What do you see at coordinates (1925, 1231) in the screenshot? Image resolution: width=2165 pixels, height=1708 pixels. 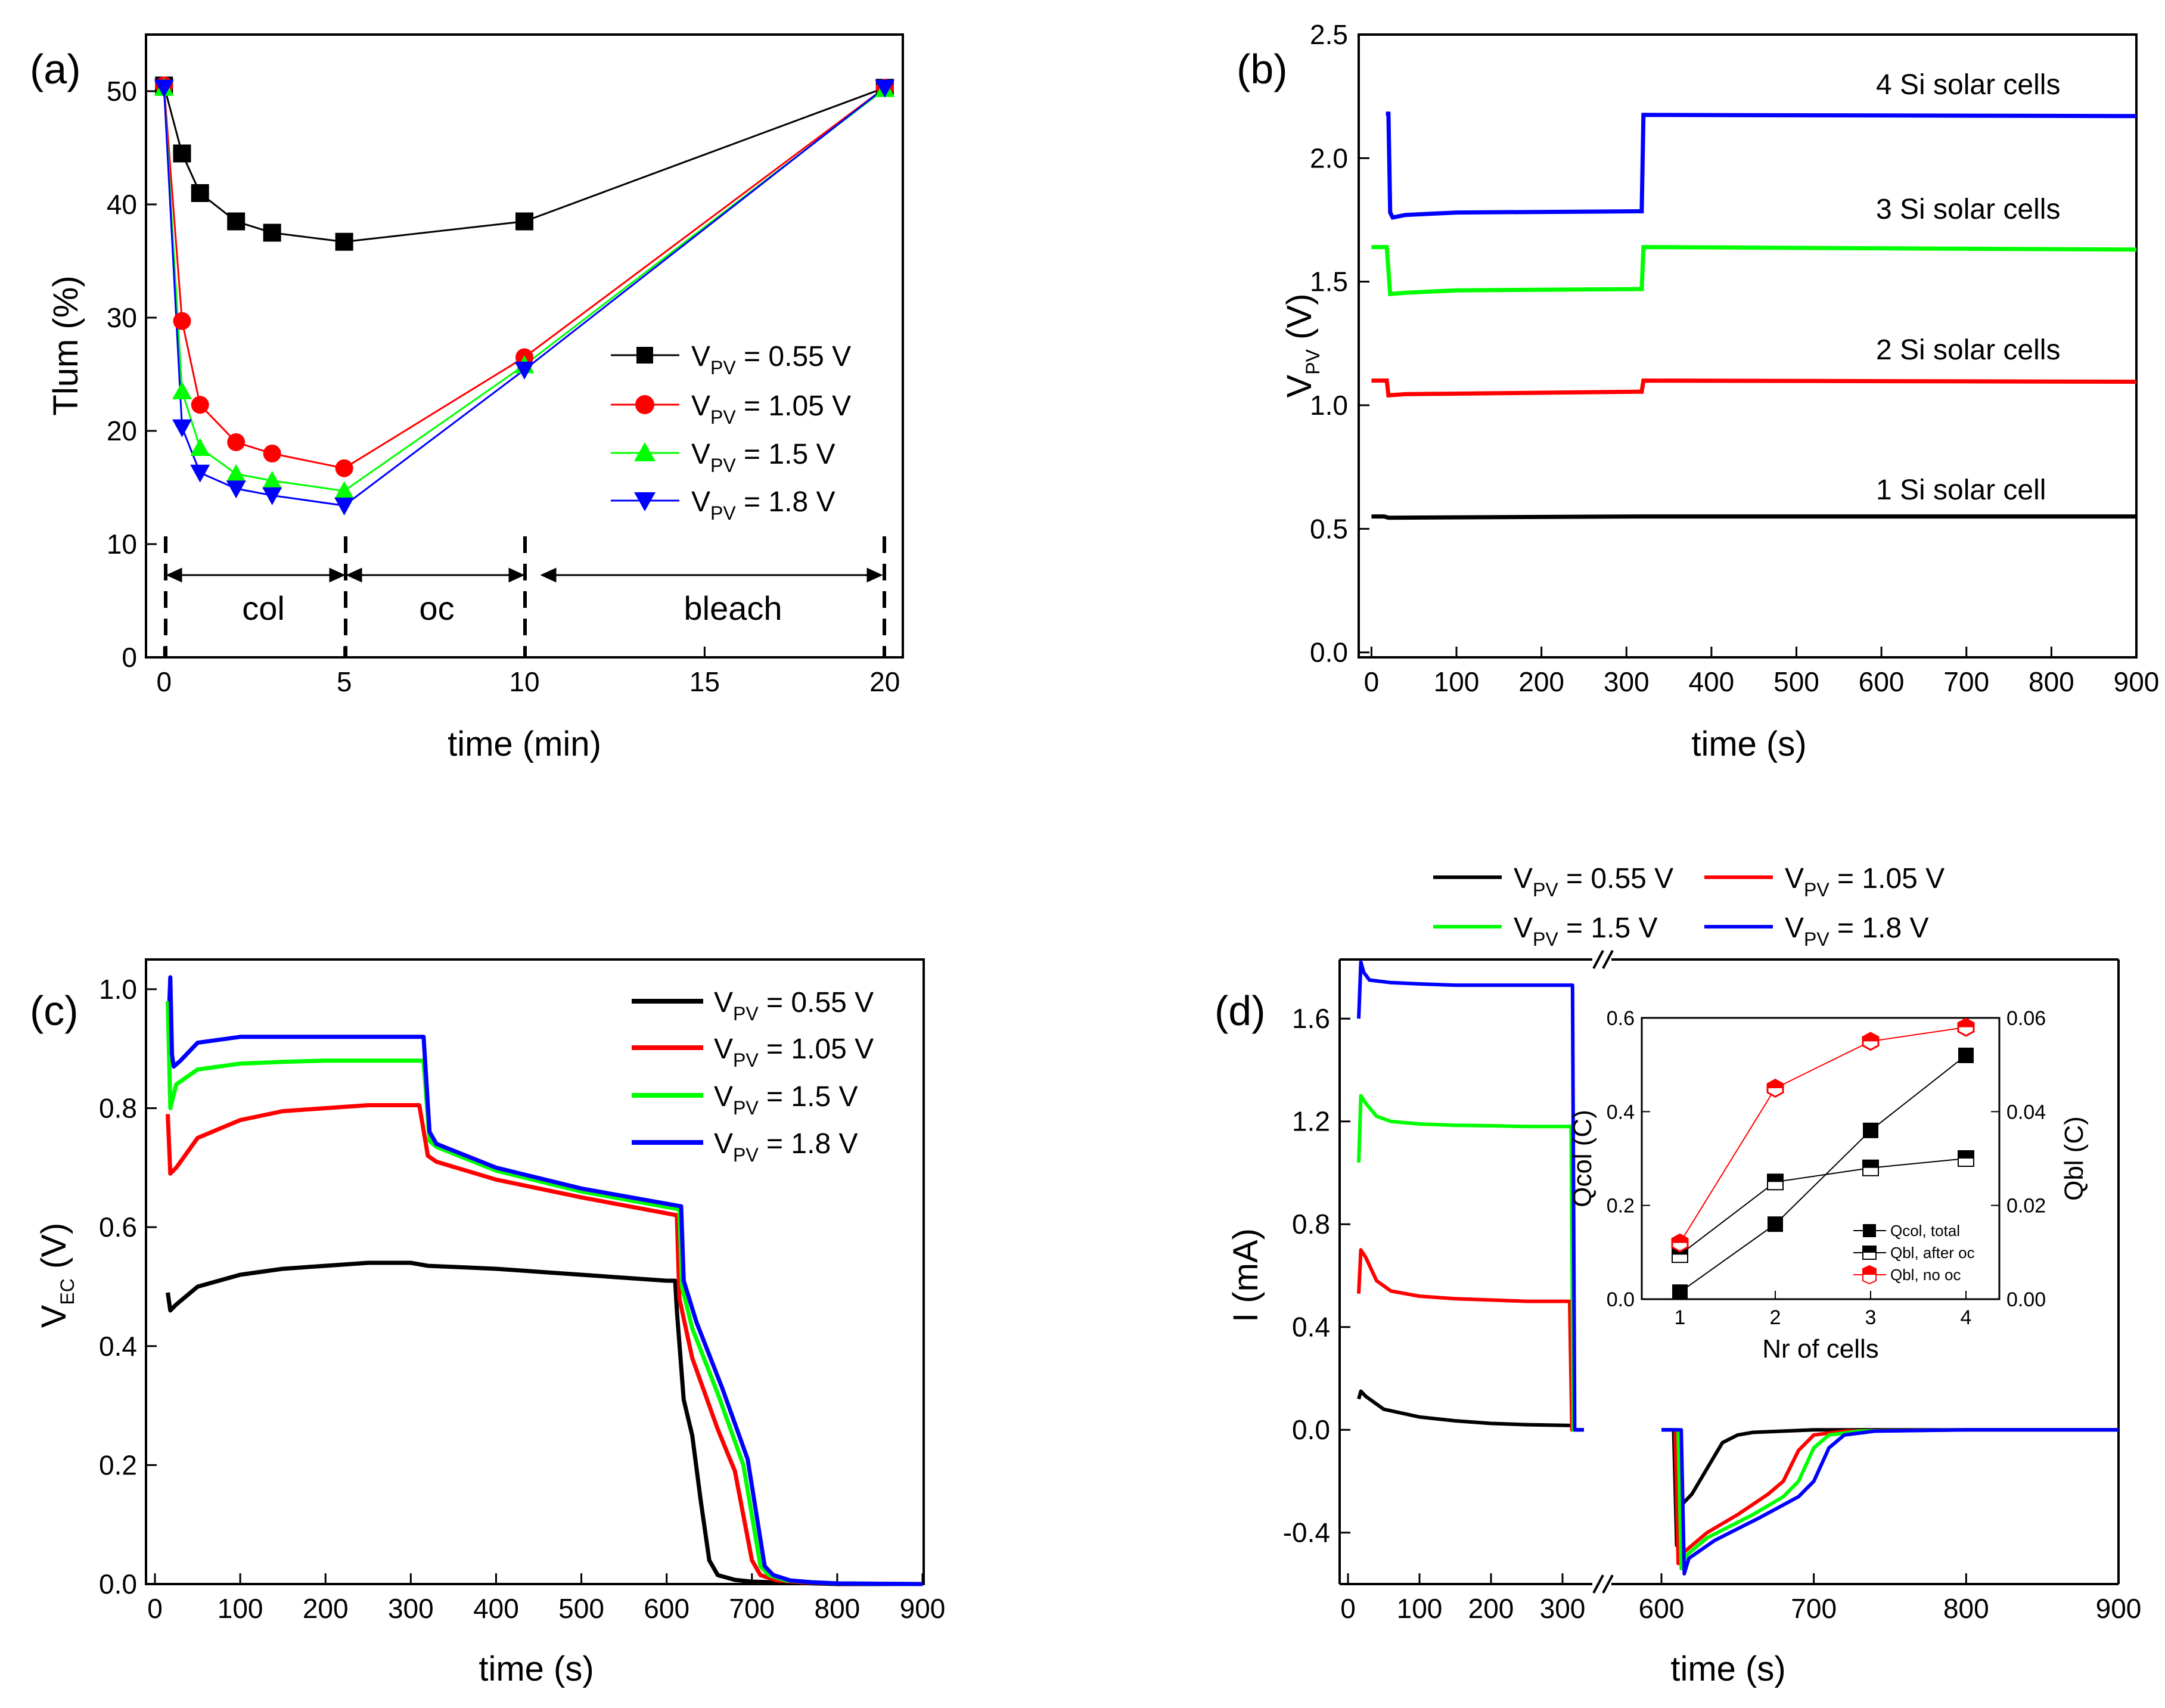 I see `inset-legend-label: Qcol, total` at bounding box center [1925, 1231].